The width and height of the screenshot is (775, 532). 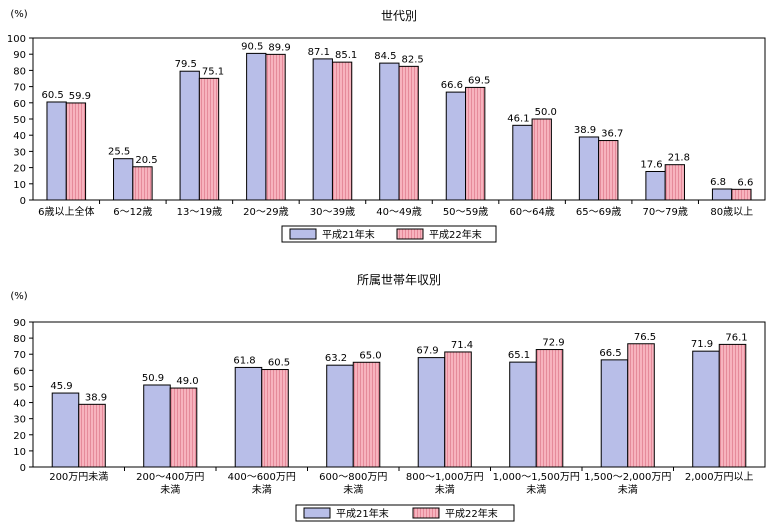 I want to click on data-label: 6.6, so click(x=745, y=182).